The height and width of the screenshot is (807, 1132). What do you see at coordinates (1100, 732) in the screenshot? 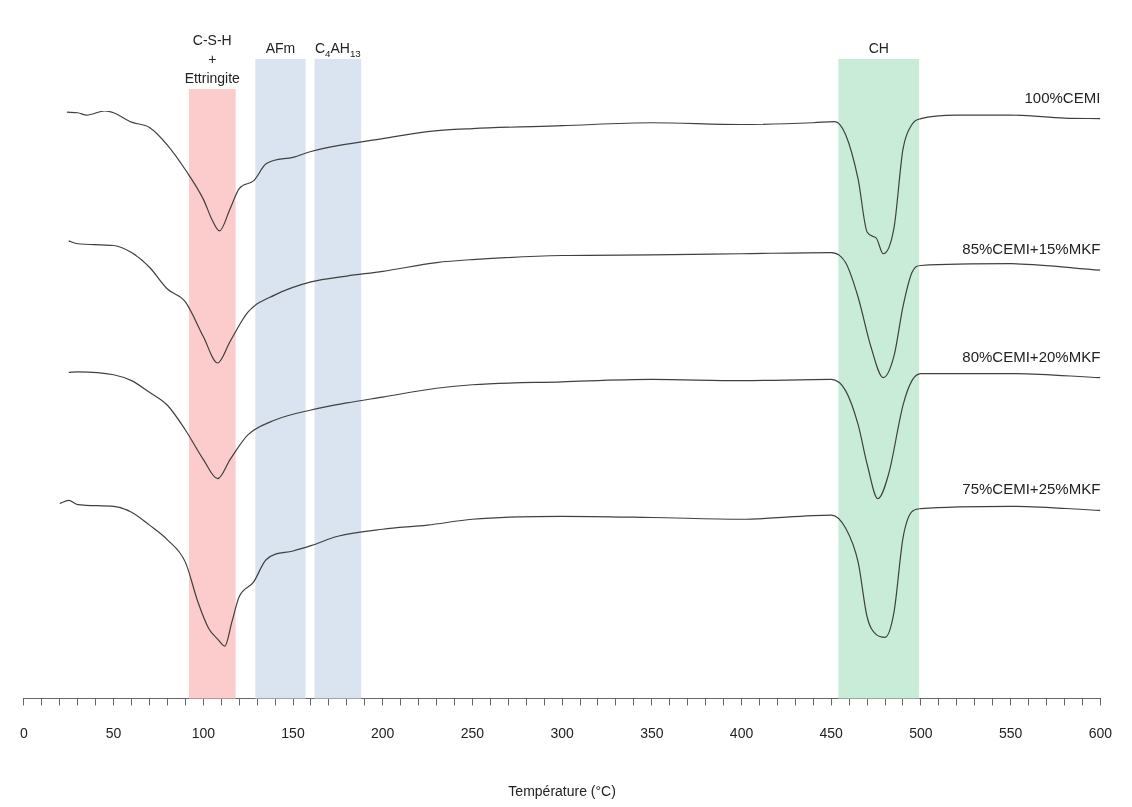
I see `x-tick-label: 600` at bounding box center [1100, 732].